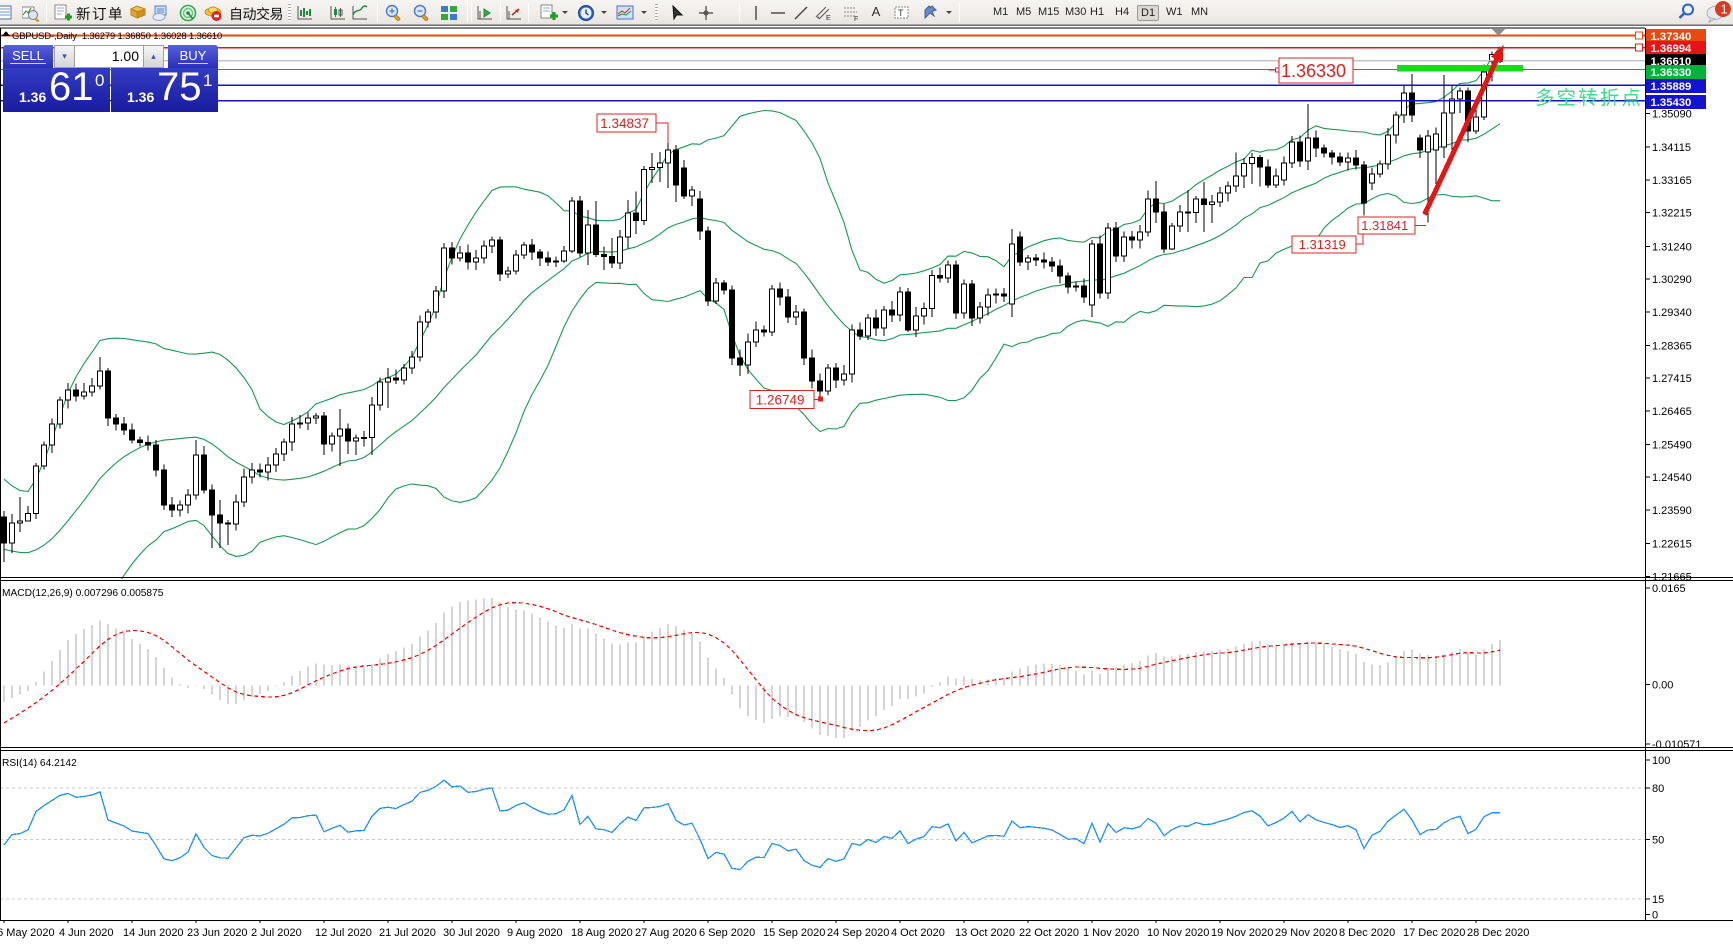 The image size is (1733, 947). What do you see at coordinates (856, 19) in the screenshot?
I see `svg-text: F` at bounding box center [856, 19].